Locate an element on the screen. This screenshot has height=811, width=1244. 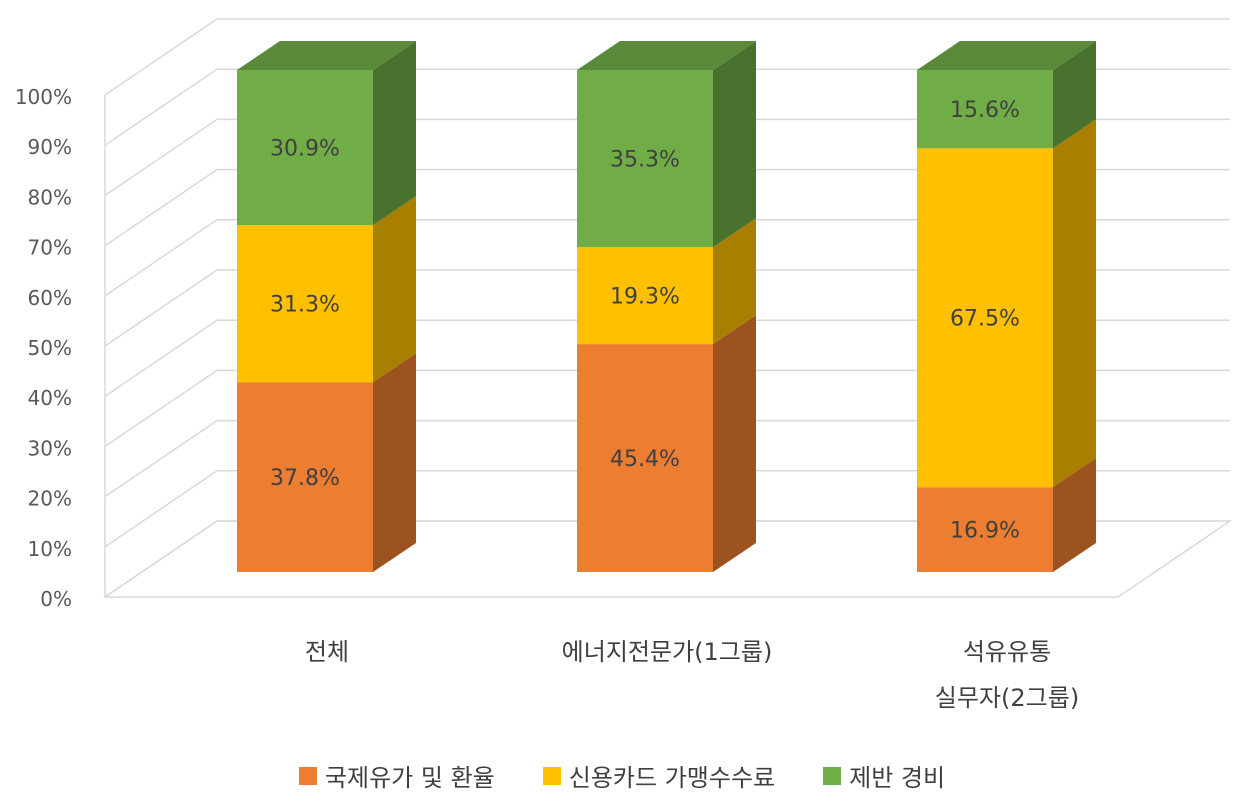
y-tick-label: 100% is located at coordinates (43, 97).